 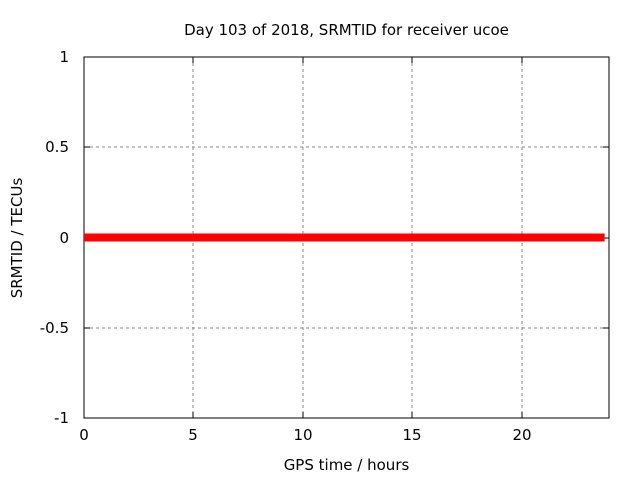 I want to click on x-tick-label: 15, so click(x=411, y=435).